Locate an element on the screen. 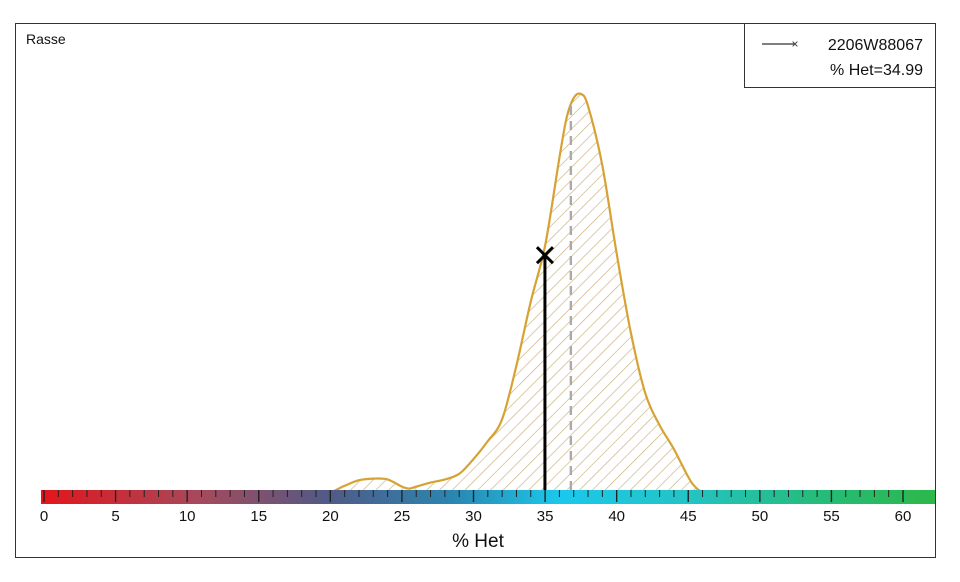  x-tick-label: 60 is located at coordinates (903, 516).